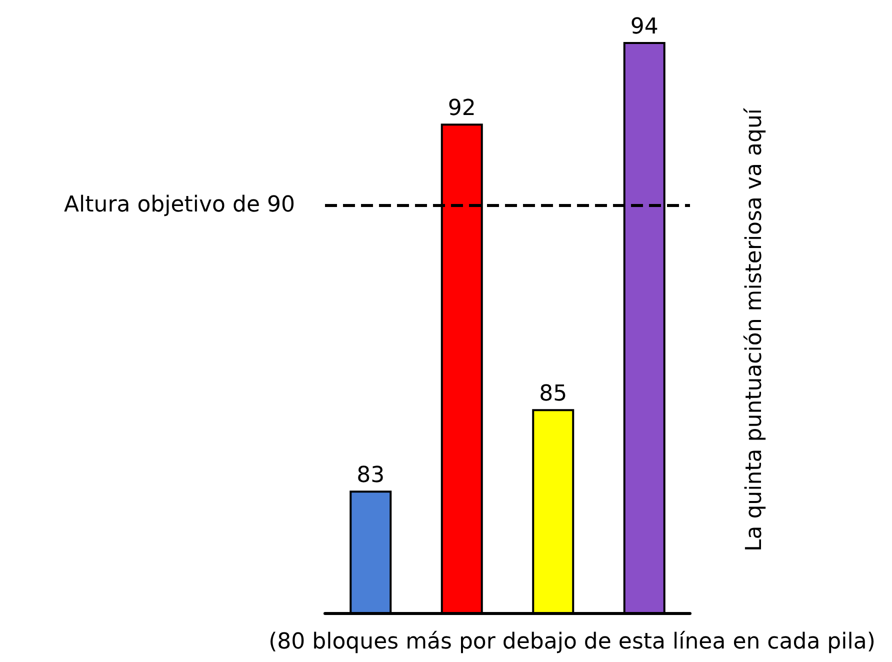 This screenshot has width=892, height=662. I want to click on text: (80 bloques más por debajo de esta línea en cada pila), so click(572, 642).